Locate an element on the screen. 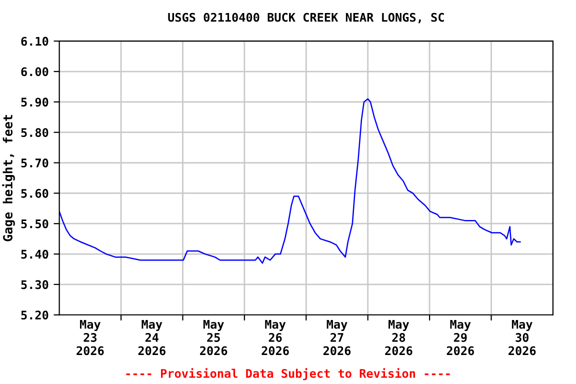 Image resolution: width=576 pixels, height=384 pixels. text: ---- Provisional Data Subject to Revision ---- is located at coordinates (288, 374).